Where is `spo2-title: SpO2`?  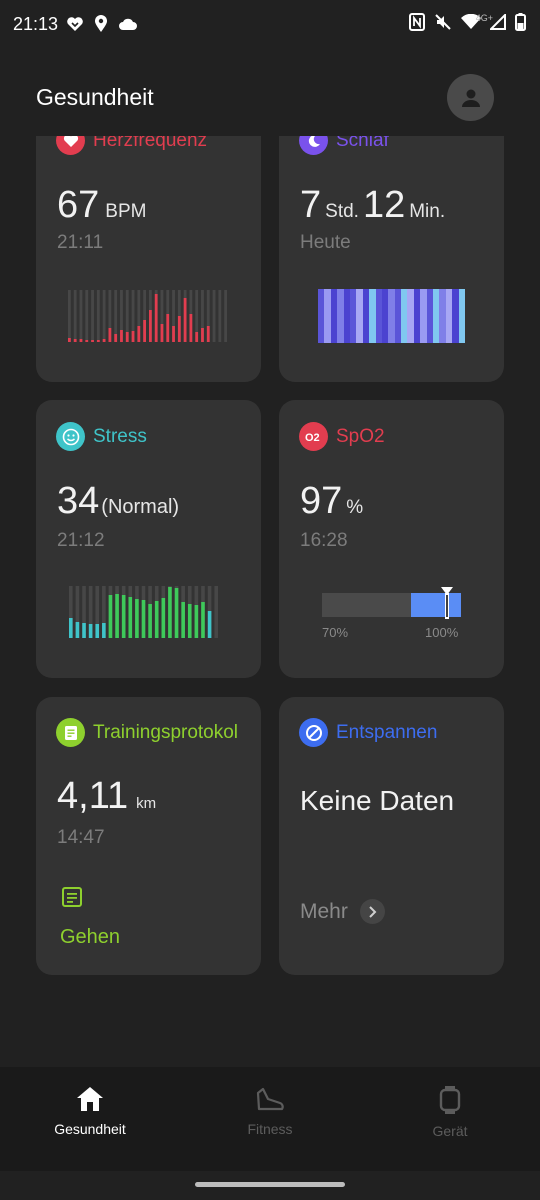
spo2-title: SpO2 is located at coordinates (360, 436).